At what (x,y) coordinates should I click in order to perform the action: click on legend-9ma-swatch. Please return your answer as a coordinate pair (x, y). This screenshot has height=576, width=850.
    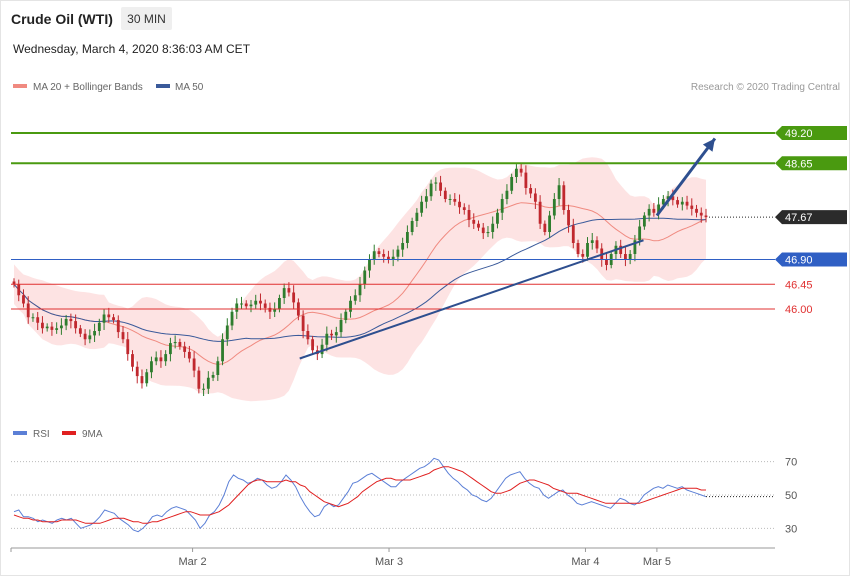
    Looking at the image, I should click on (69, 433).